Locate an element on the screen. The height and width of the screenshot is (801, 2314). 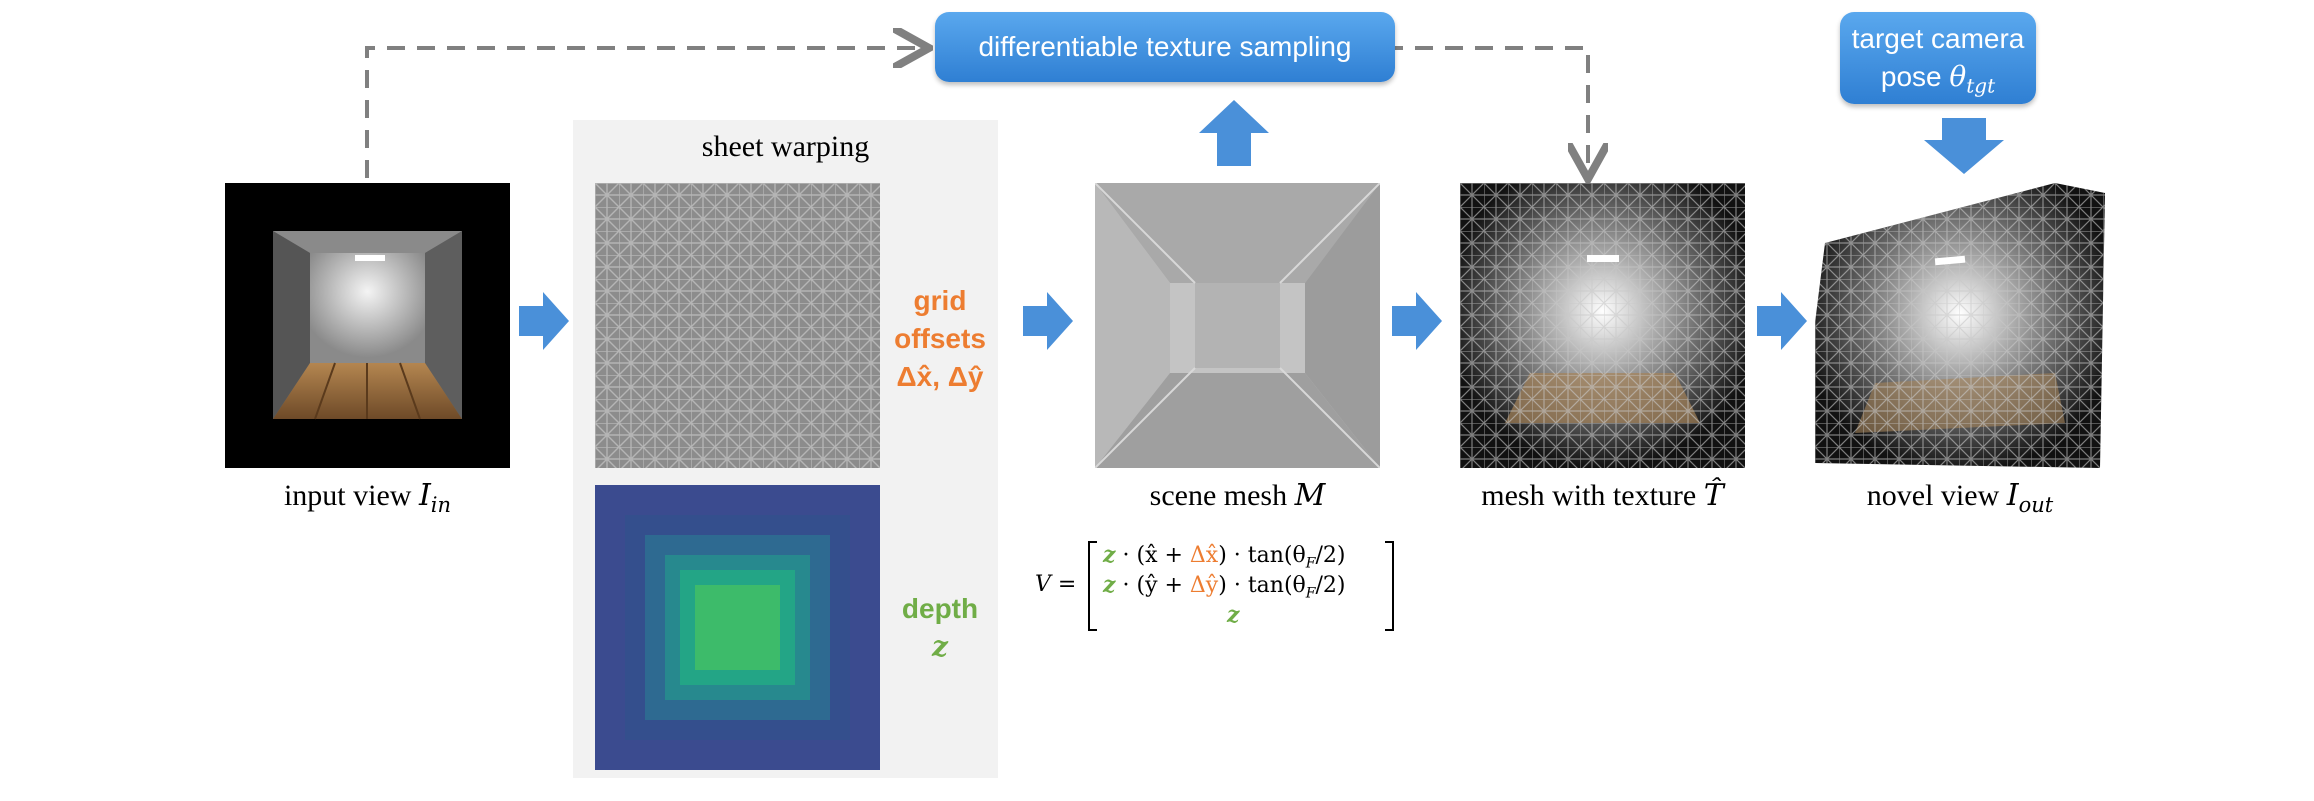
input-view-label: input view Iin is located at coordinates (367, 497).